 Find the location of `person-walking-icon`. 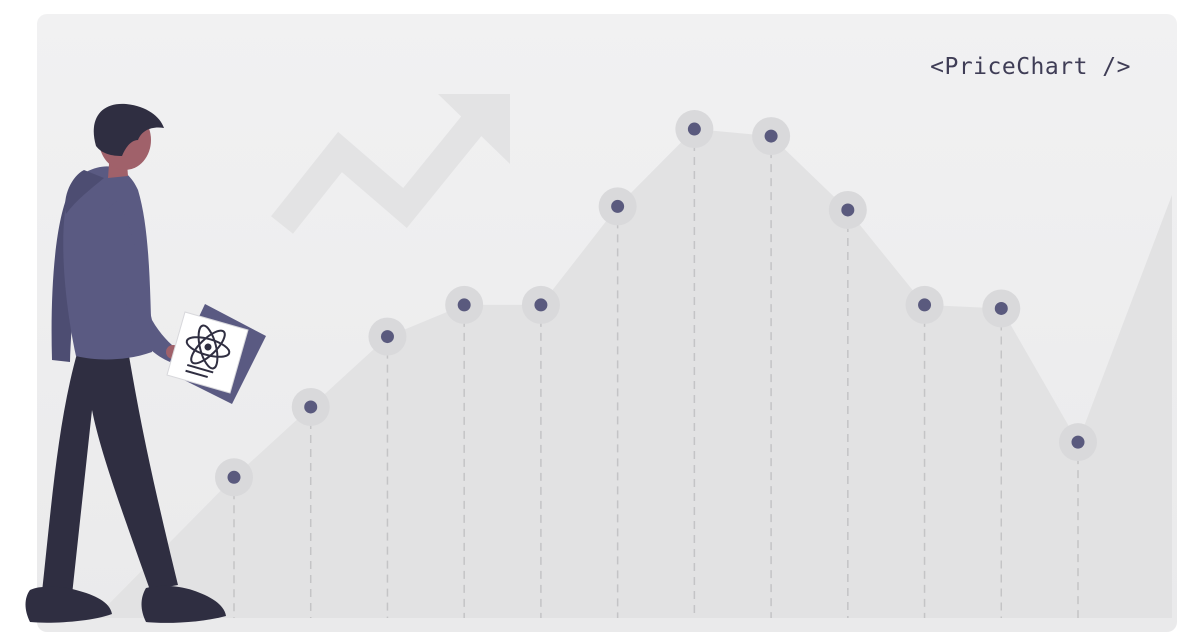

person-walking-icon is located at coordinates (125, 363).